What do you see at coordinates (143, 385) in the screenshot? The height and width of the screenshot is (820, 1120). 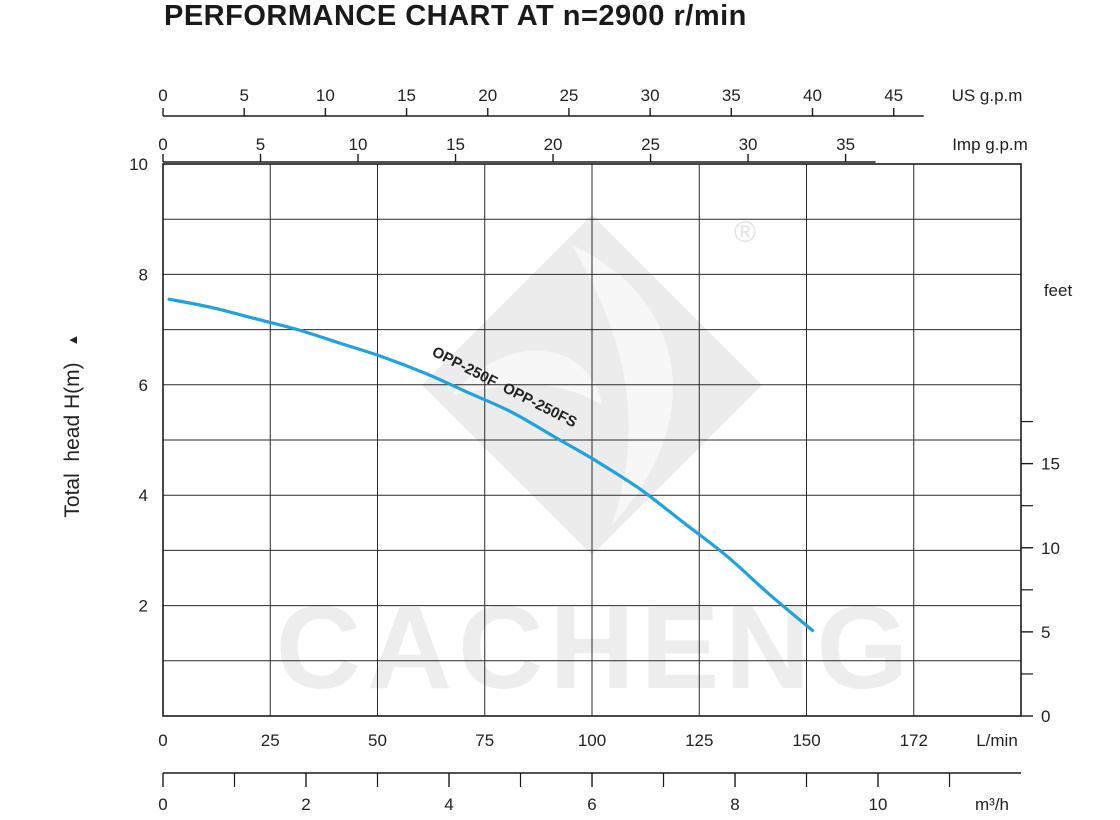 I see `y-tick-label: 6` at bounding box center [143, 385].